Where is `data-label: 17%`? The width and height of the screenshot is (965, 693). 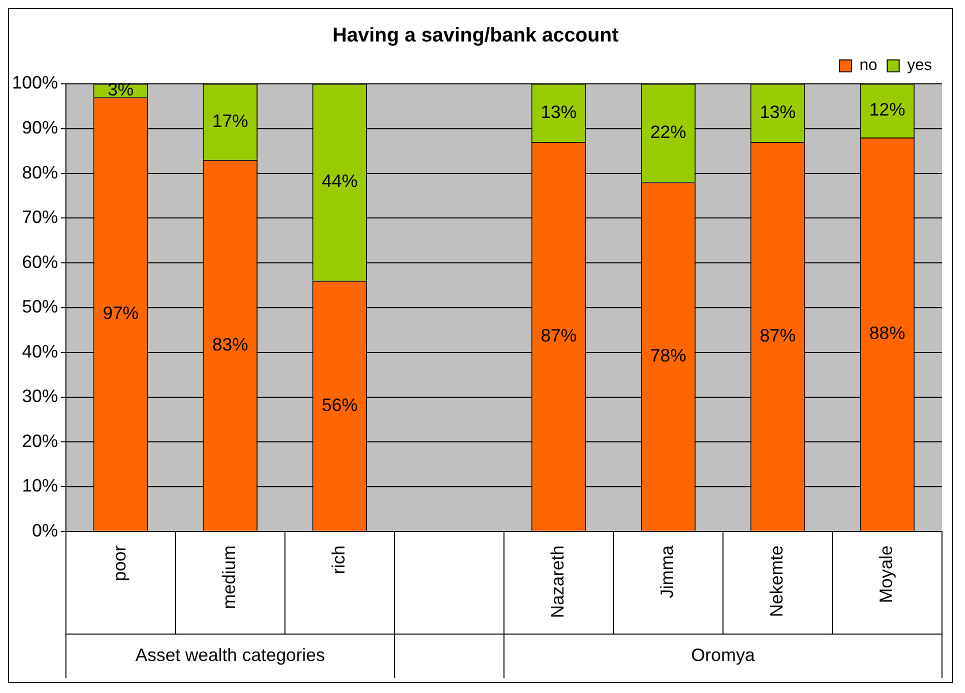
data-label: 17% is located at coordinates (230, 120).